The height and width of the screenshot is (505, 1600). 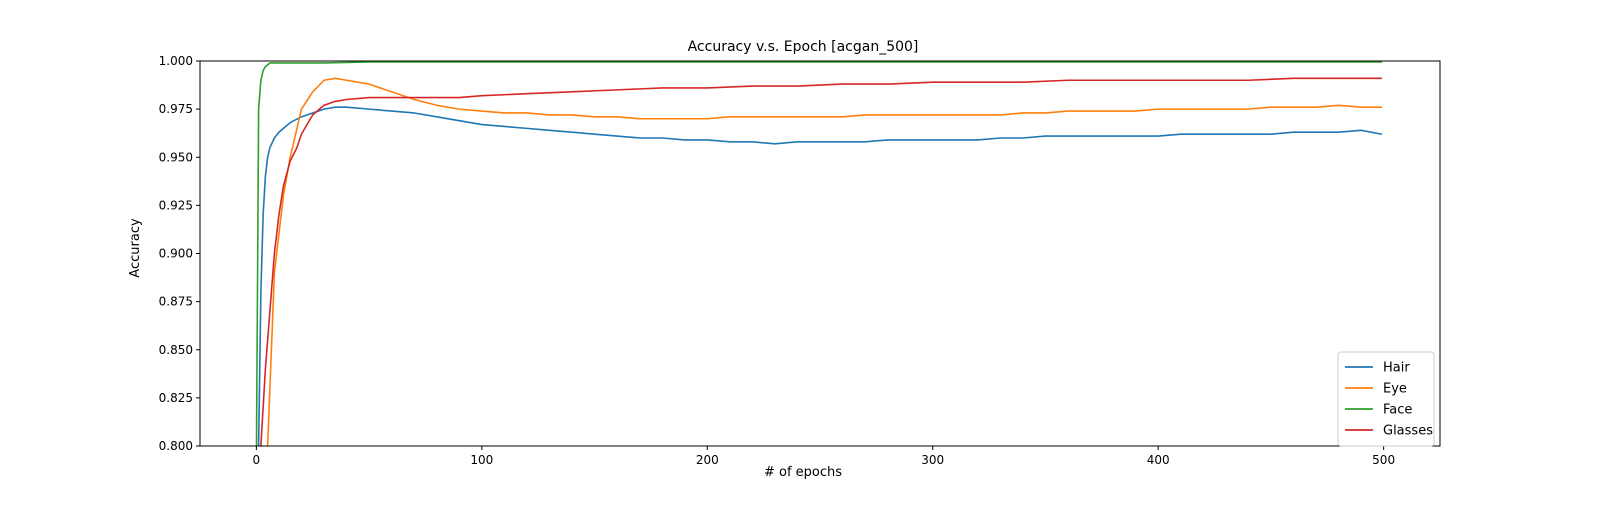 I want to click on y-axis-label: Accuracy, so click(x=135, y=248).